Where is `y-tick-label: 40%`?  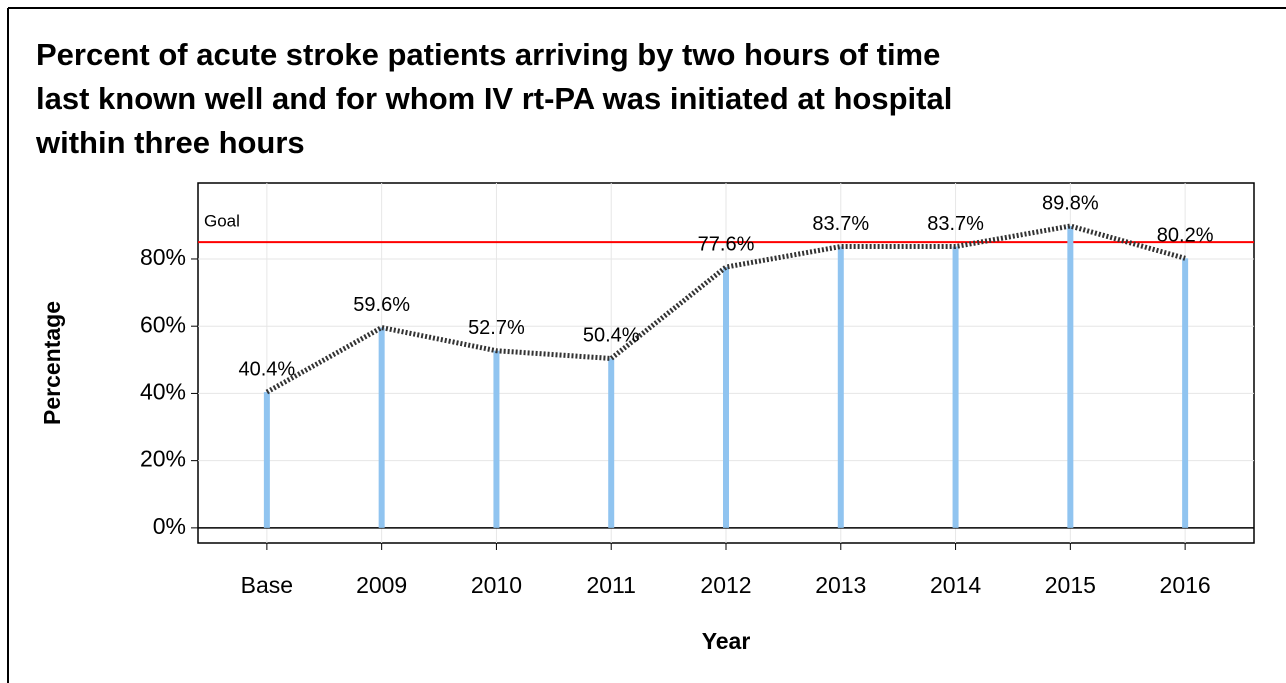 y-tick-label: 40% is located at coordinates (163, 391).